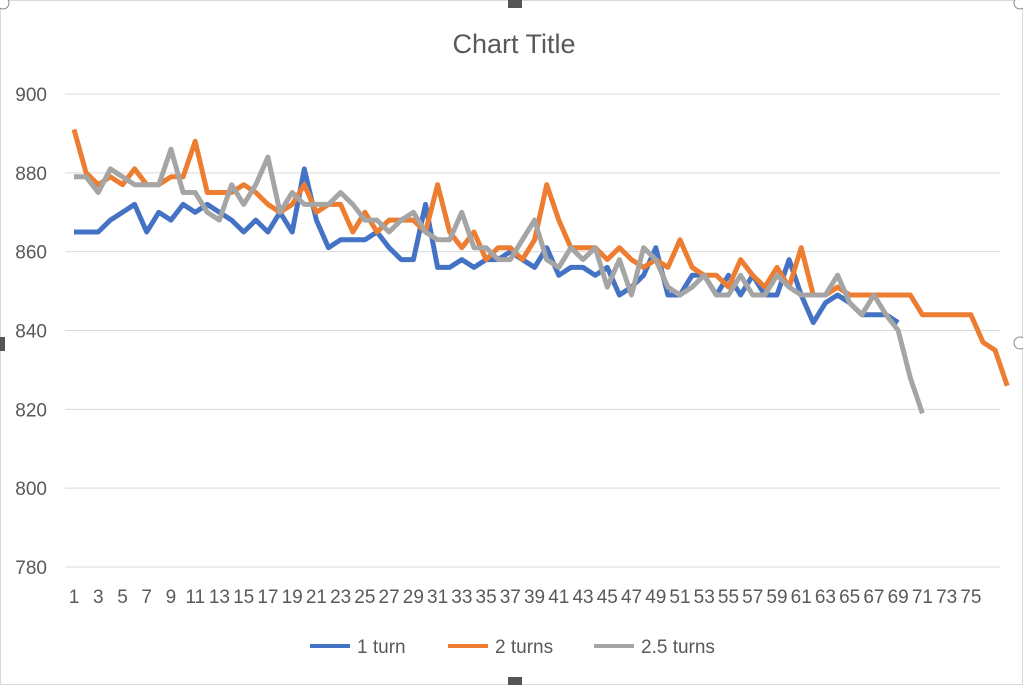  I want to click on legend: 1 turn 2 turns 2.5 turns, so click(512, 647).